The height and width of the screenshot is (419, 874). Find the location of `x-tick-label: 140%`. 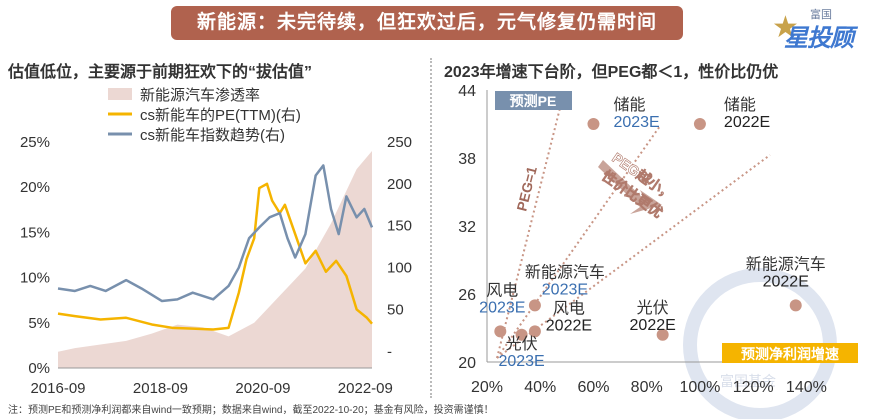

x-tick-label: 140% is located at coordinates (806, 387).